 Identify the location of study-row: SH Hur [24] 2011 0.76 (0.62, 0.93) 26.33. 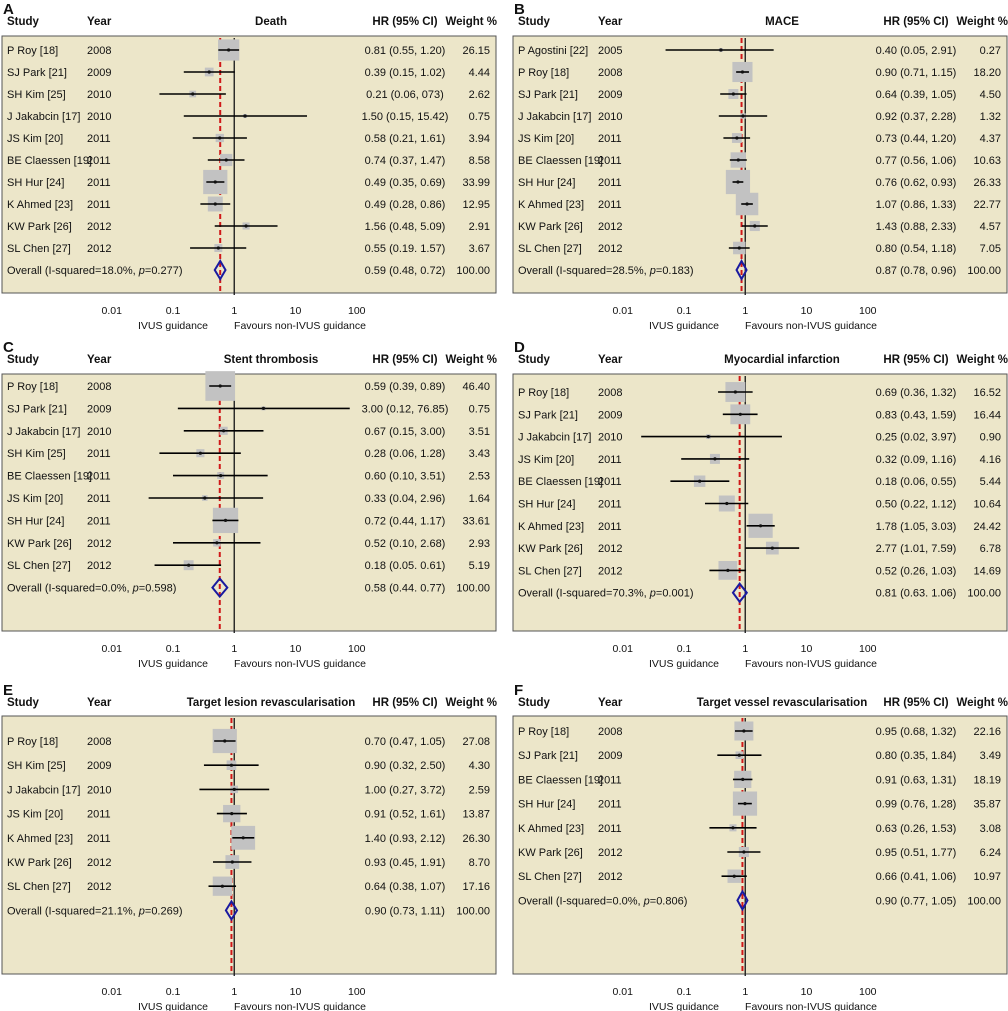
(759, 182).